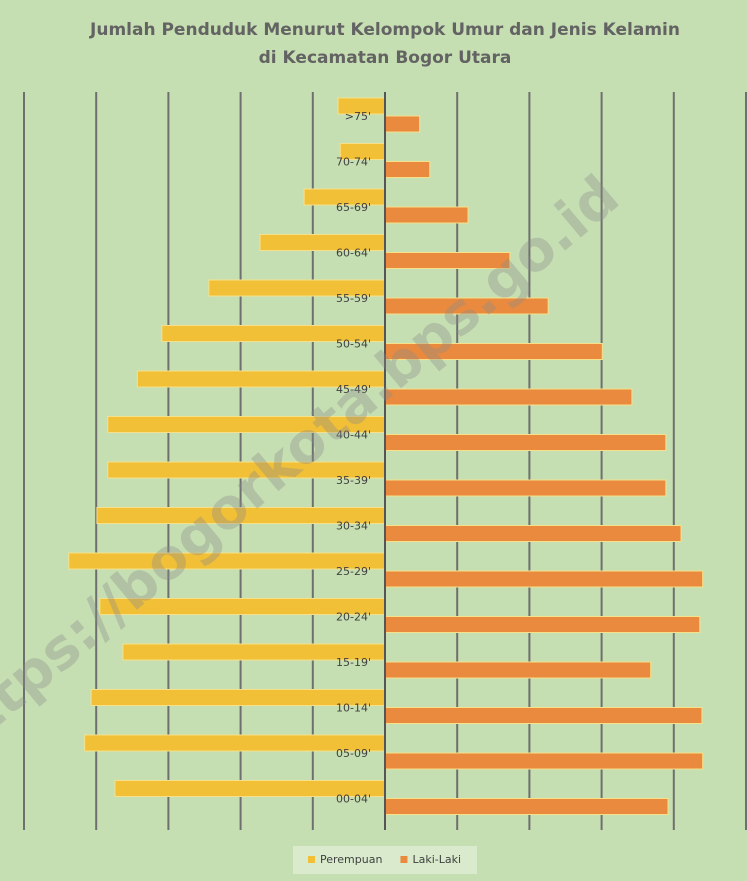  What do you see at coordinates (353, 708) in the screenshot?
I see `y-tick-label: 10-14'` at bounding box center [353, 708].